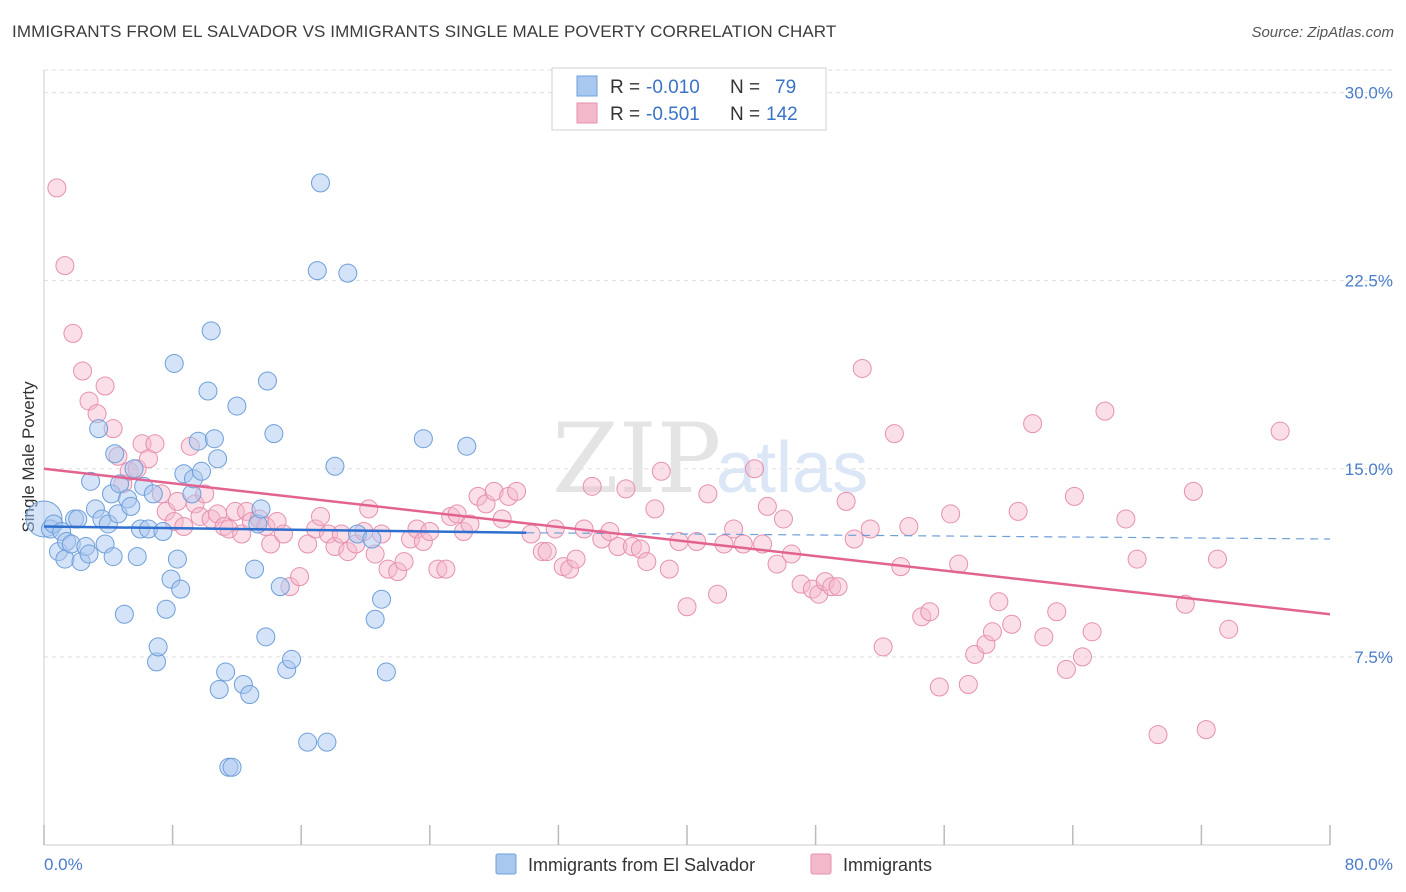 The width and height of the screenshot is (1406, 892). What do you see at coordinates (1373, 657) in the screenshot?
I see `y-tick-label: 7.5%` at bounding box center [1373, 657].